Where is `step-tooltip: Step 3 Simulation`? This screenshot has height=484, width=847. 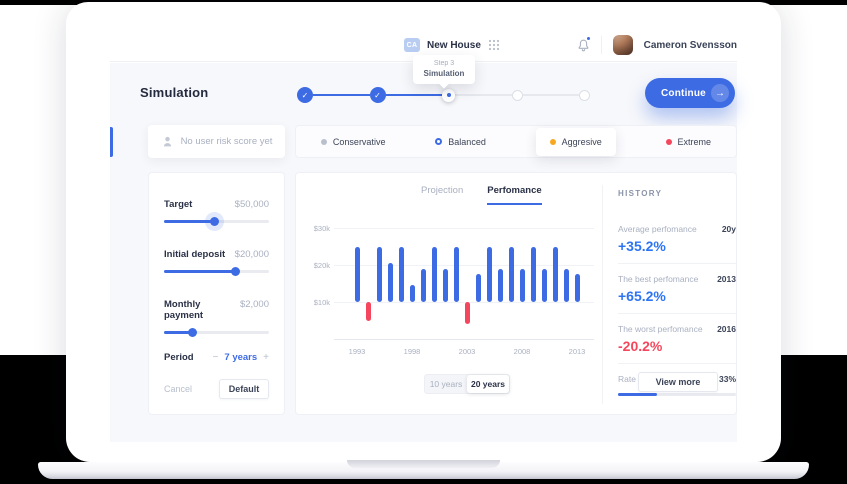 step-tooltip: Step 3 Simulation is located at coordinates (444, 72).